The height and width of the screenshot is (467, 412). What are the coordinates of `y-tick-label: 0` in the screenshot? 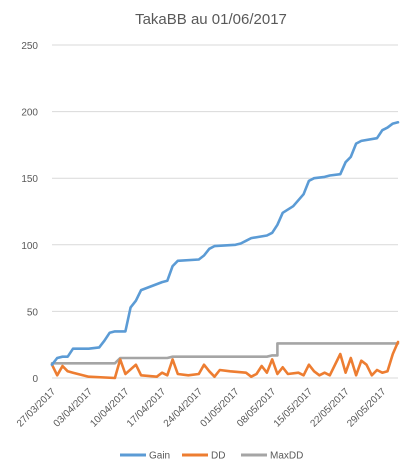 It's located at (35, 379).